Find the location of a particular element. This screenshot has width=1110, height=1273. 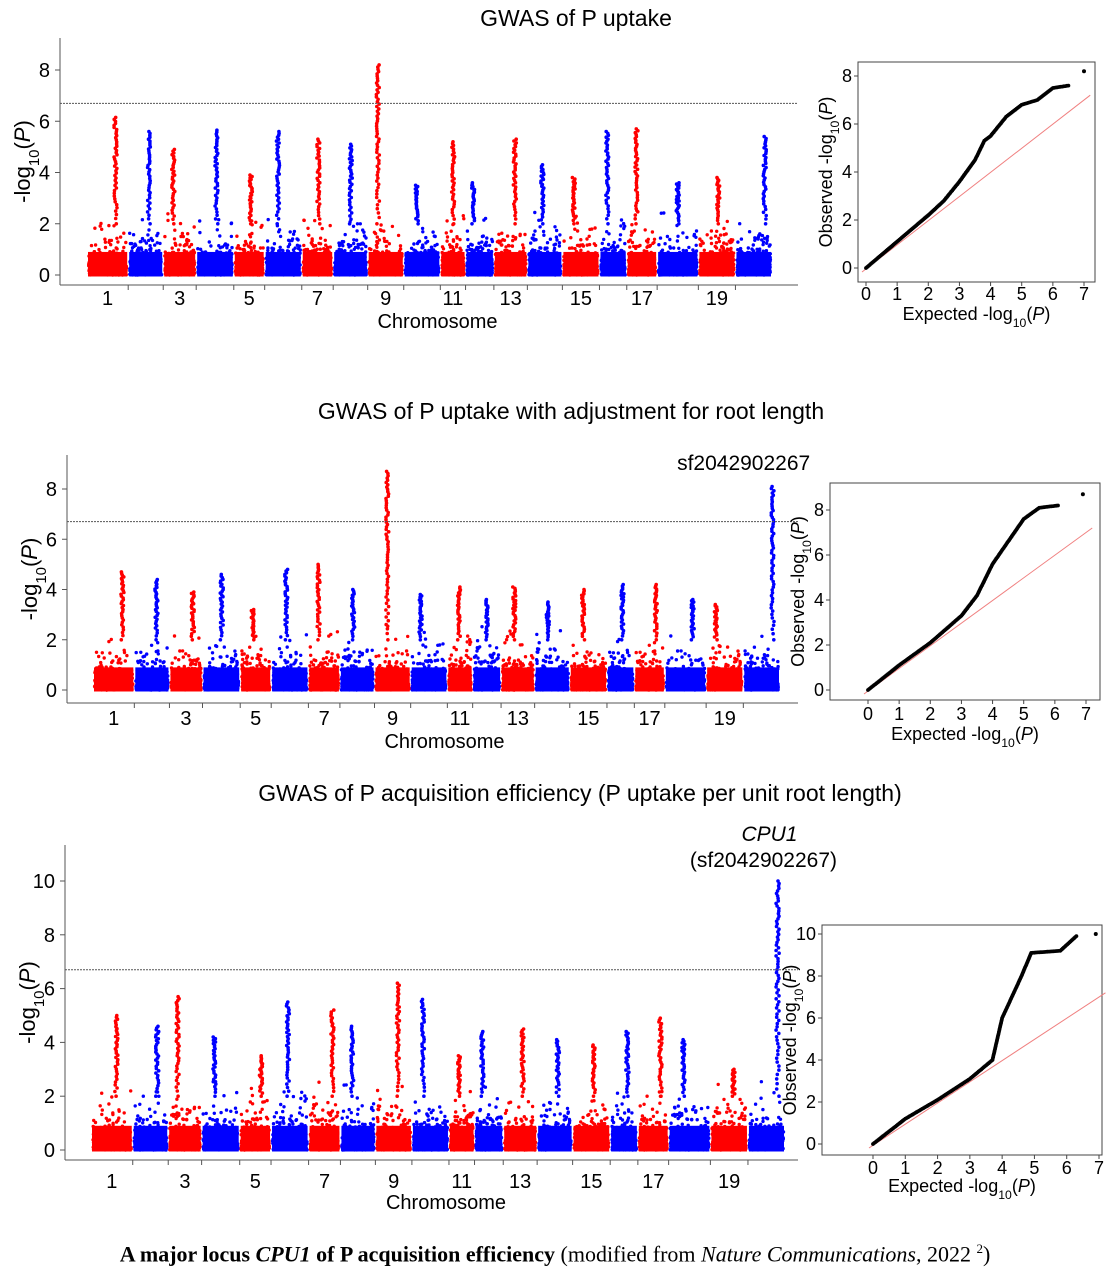

x-axis-label: Chromosome is located at coordinates (437, 322).